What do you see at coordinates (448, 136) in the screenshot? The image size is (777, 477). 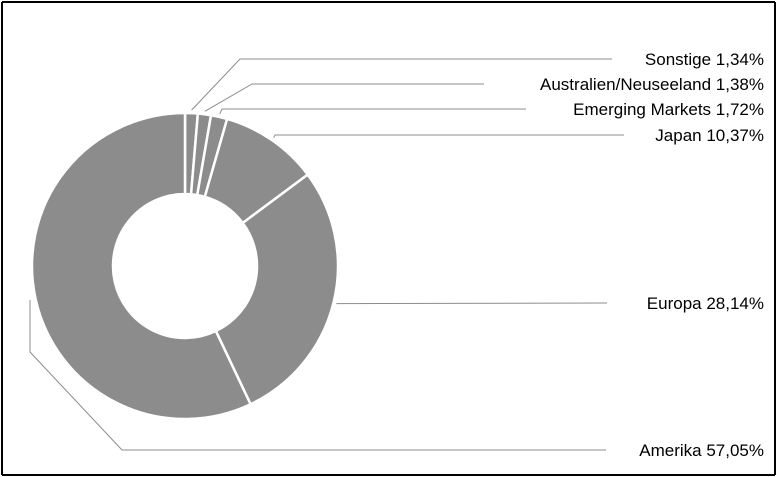 I see `leader-line-japan` at bounding box center [448, 136].